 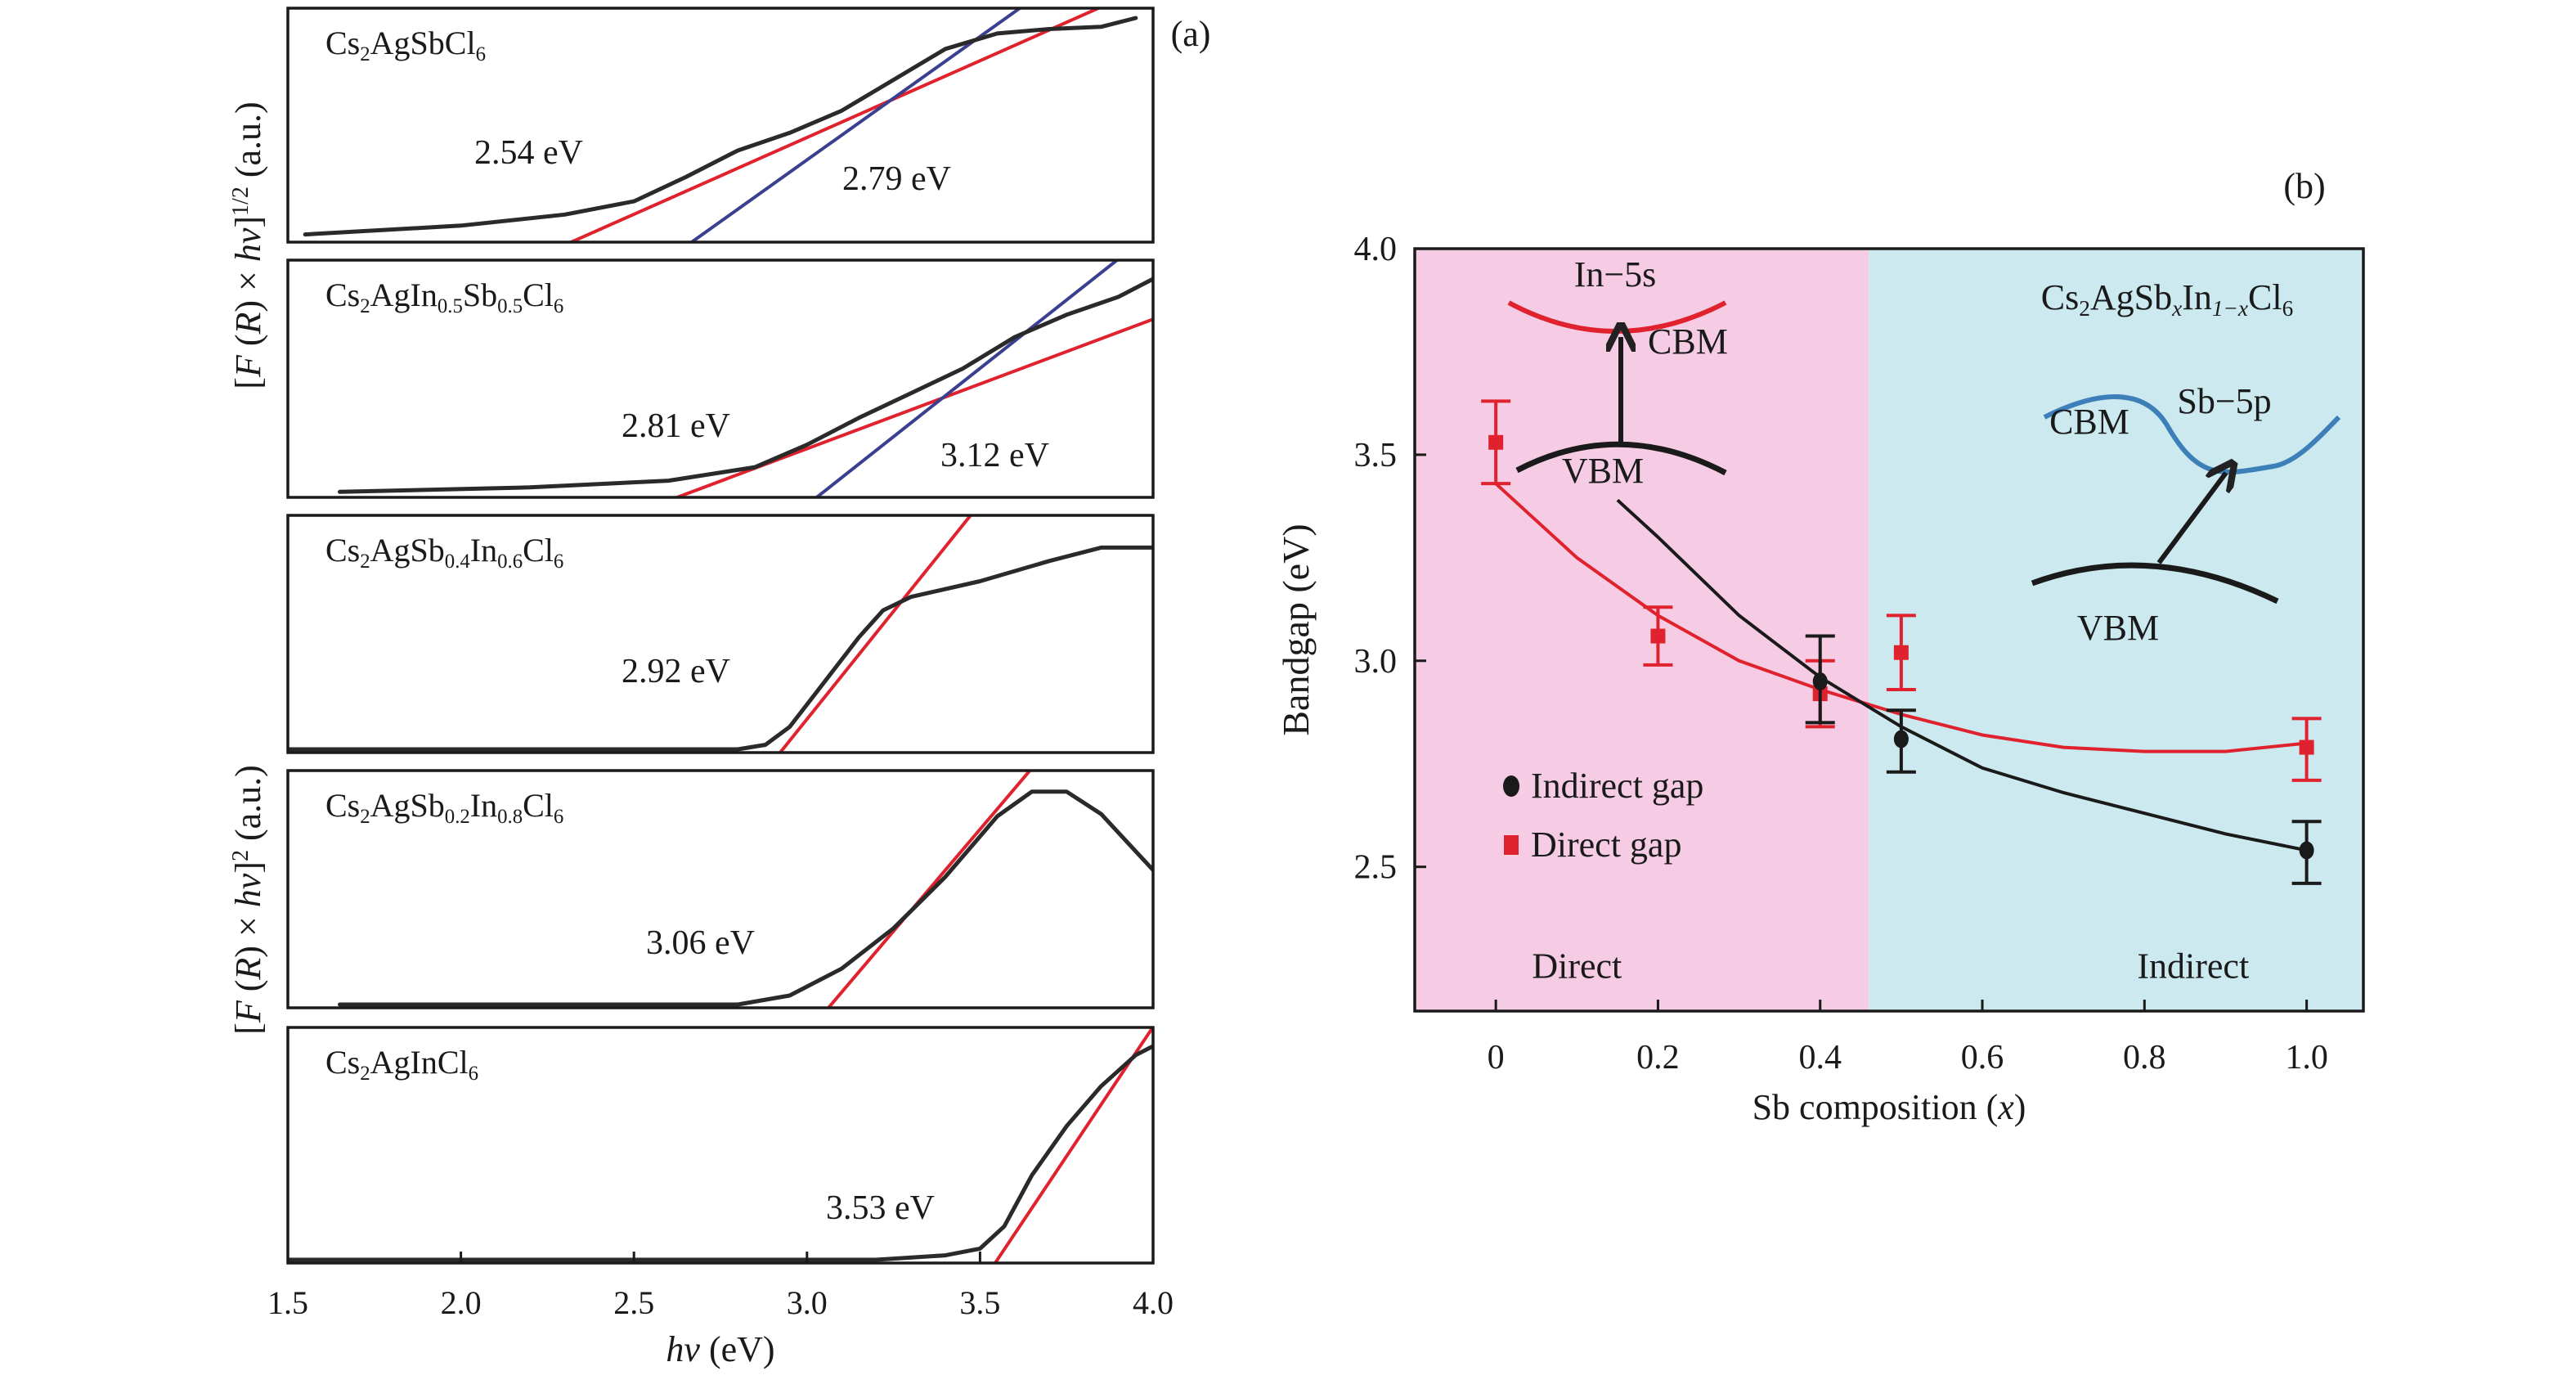 What do you see at coordinates (737, 1349) in the screenshot?
I see `x-axis-label-unit: (eV)` at bounding box center [737, 1349].